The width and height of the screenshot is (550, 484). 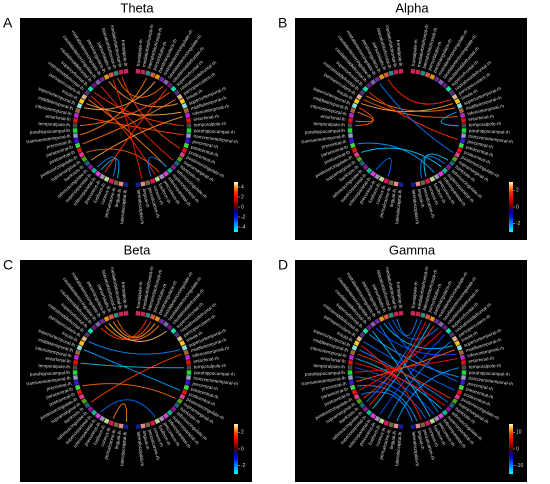 I want to click on node-label: parahippocampal-rh, so click(x=489, y=131).